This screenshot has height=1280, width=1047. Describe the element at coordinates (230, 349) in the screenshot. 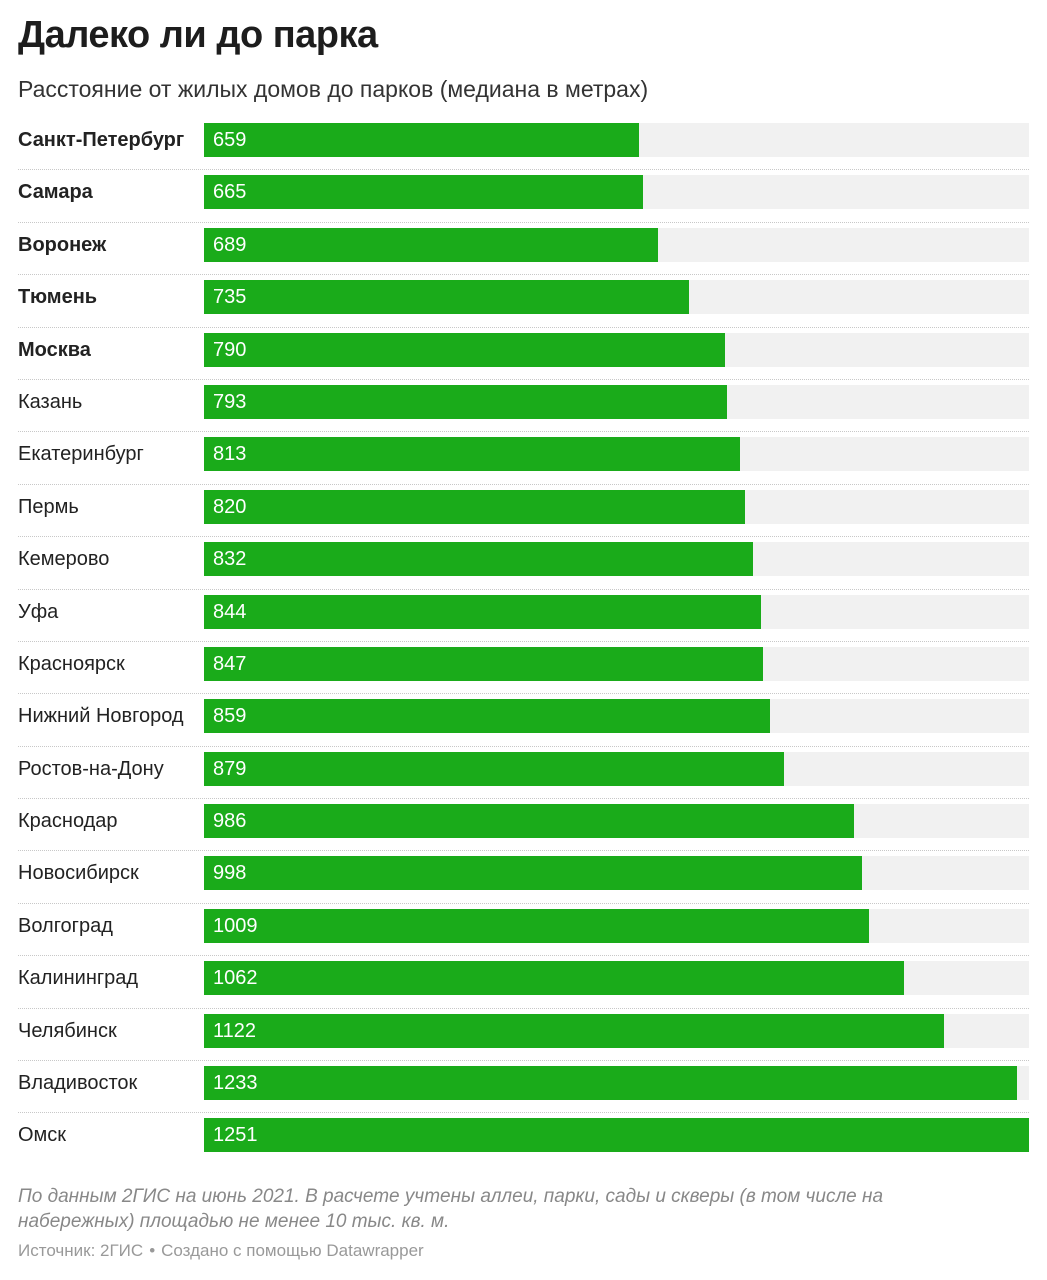

I see `value-label: 790` at that location.